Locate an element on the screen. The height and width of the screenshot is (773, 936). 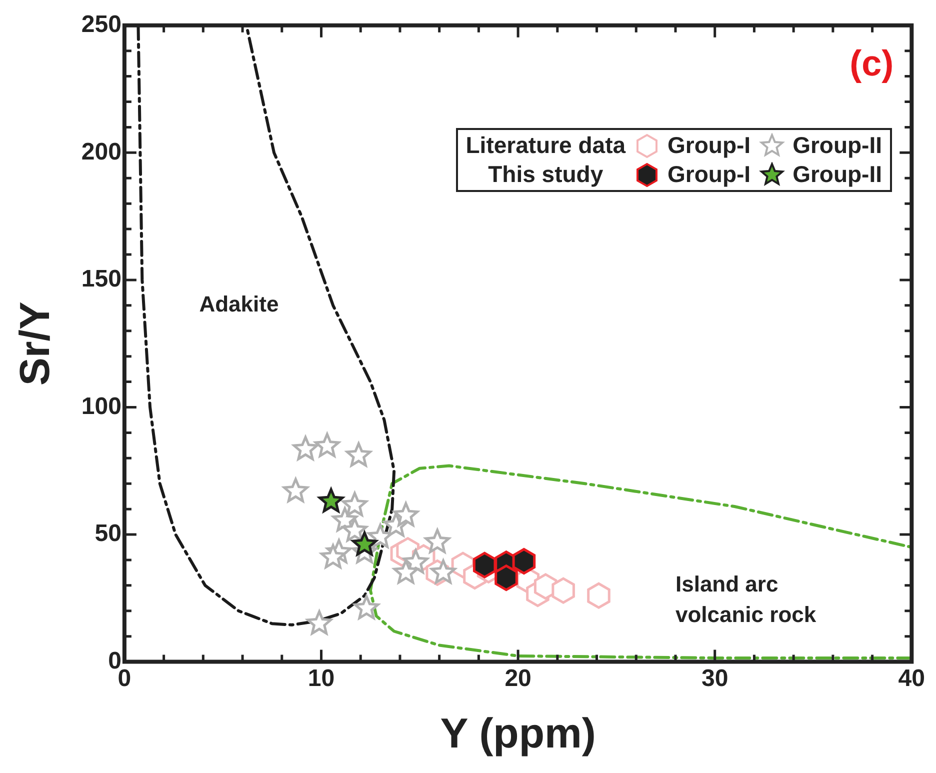
x-tick-label: 30 is located at coordinates (715, 678).